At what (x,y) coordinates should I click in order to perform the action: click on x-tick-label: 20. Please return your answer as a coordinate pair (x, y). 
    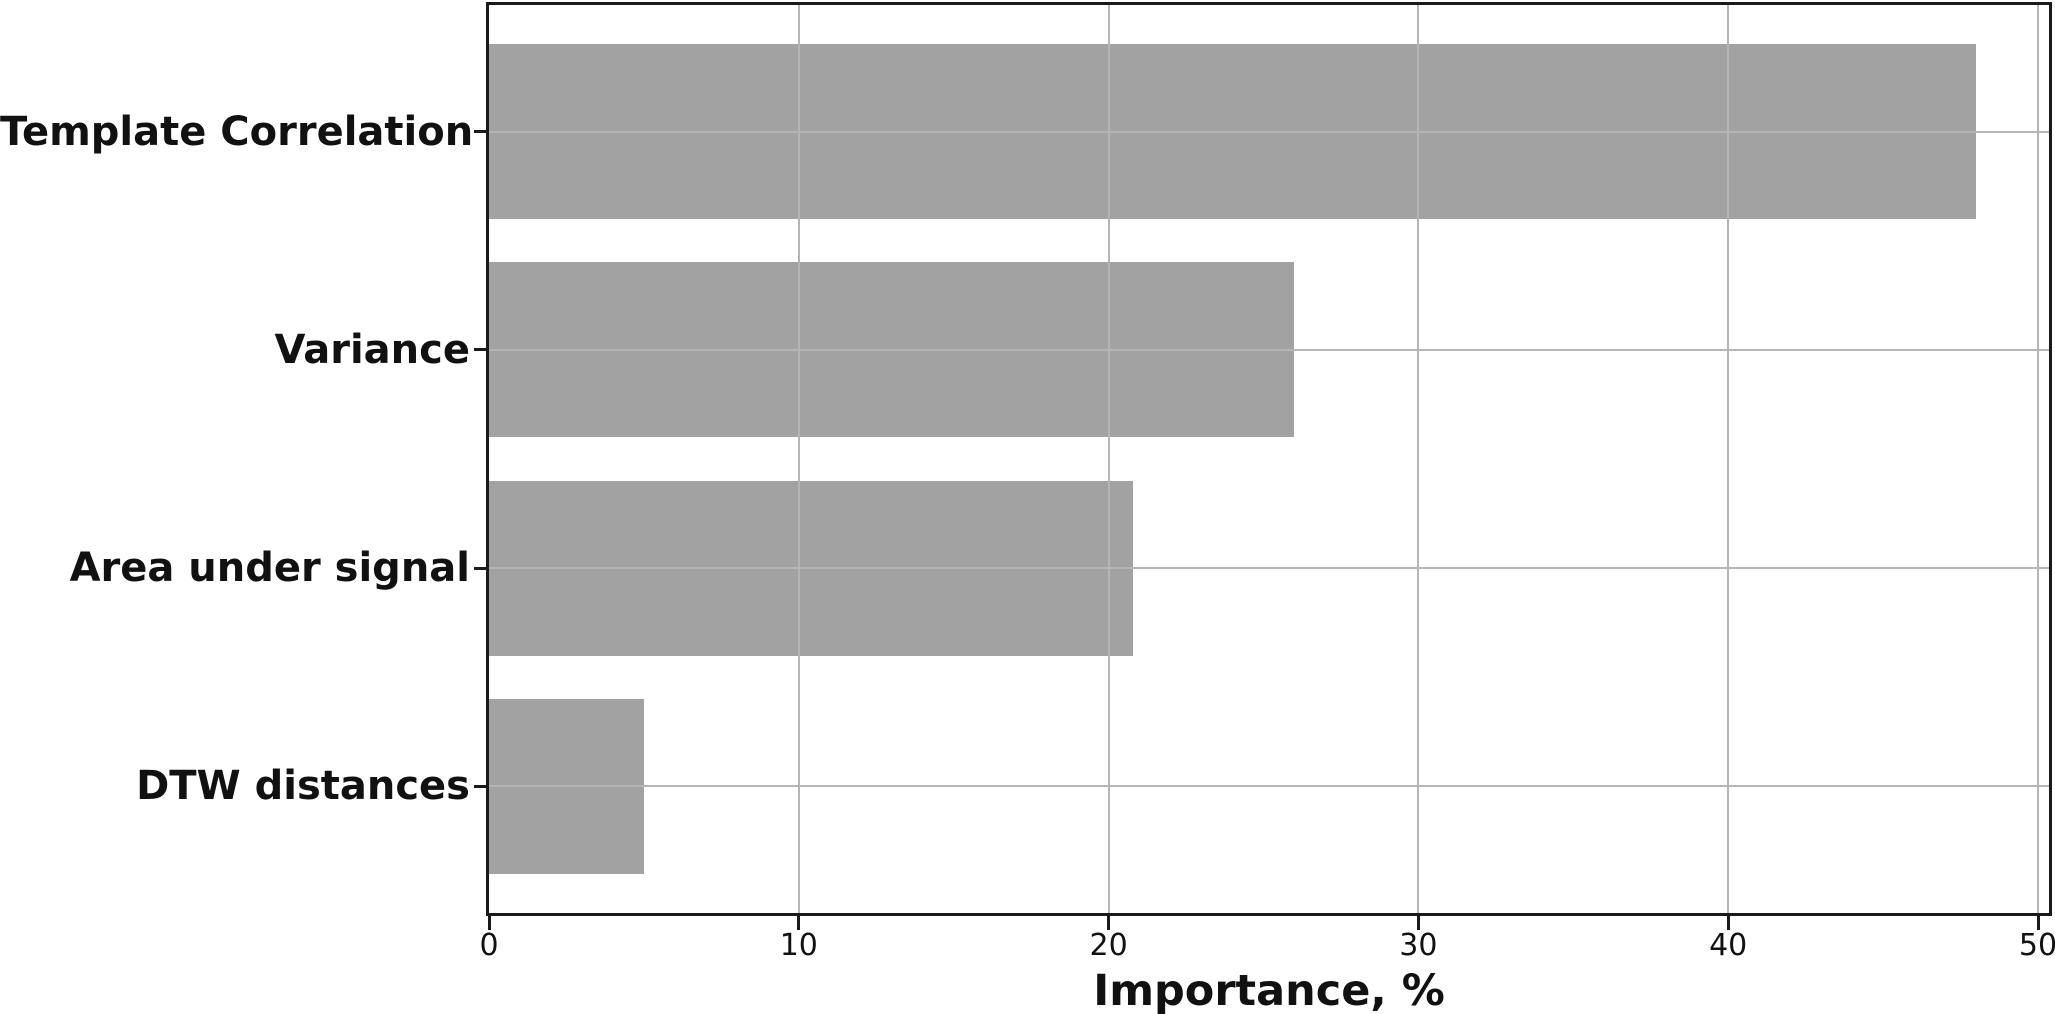
    Looking at the image, I should click on (1108, 945).